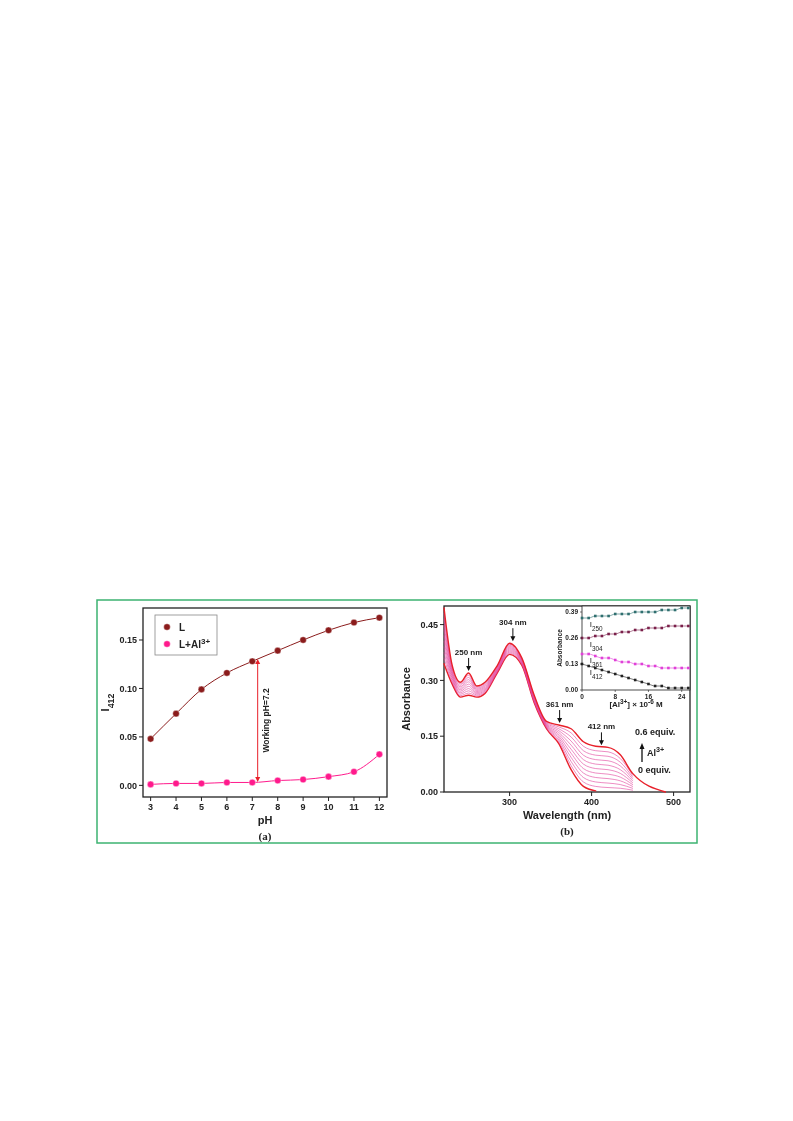 Image resolution: width=793 pixels, height=1121 pixels. Describe the element at coordinates (406, 699) in the screenshot. I see `y-axis-title: Absorbance` at that location.